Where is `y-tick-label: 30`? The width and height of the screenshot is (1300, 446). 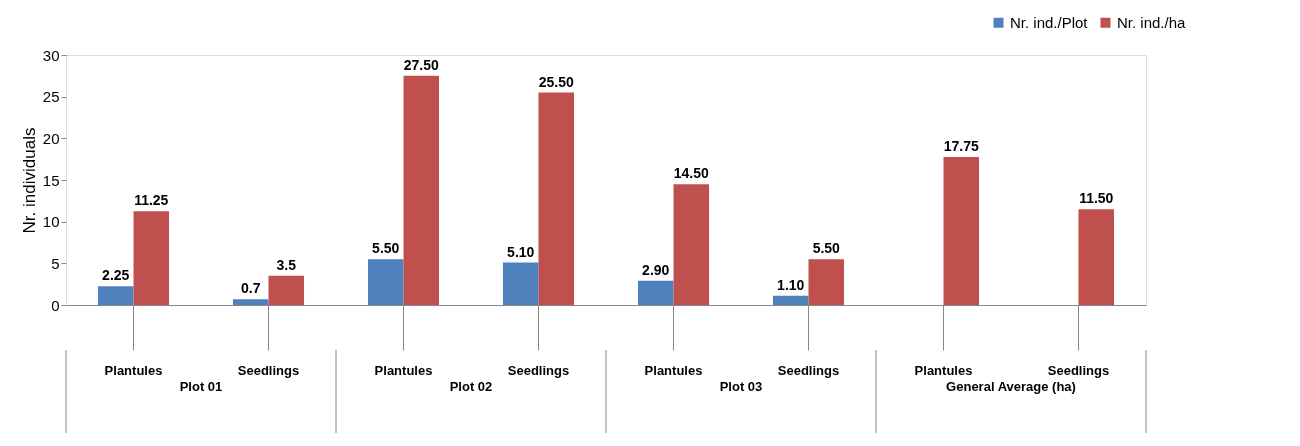
y-tick-label: 30 is located at coordinates (51, 55).